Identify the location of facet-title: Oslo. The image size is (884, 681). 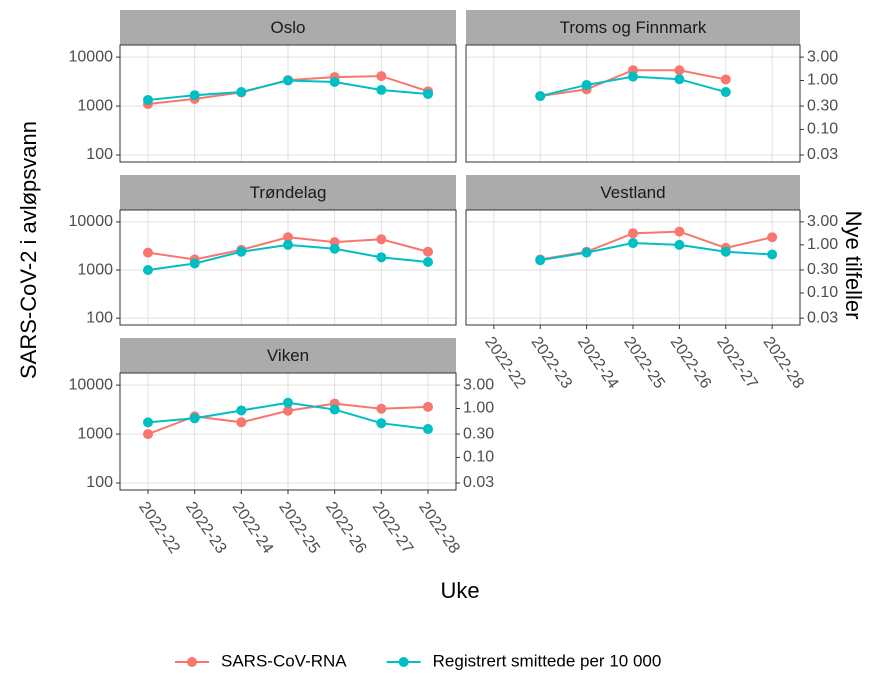
(288, 27).